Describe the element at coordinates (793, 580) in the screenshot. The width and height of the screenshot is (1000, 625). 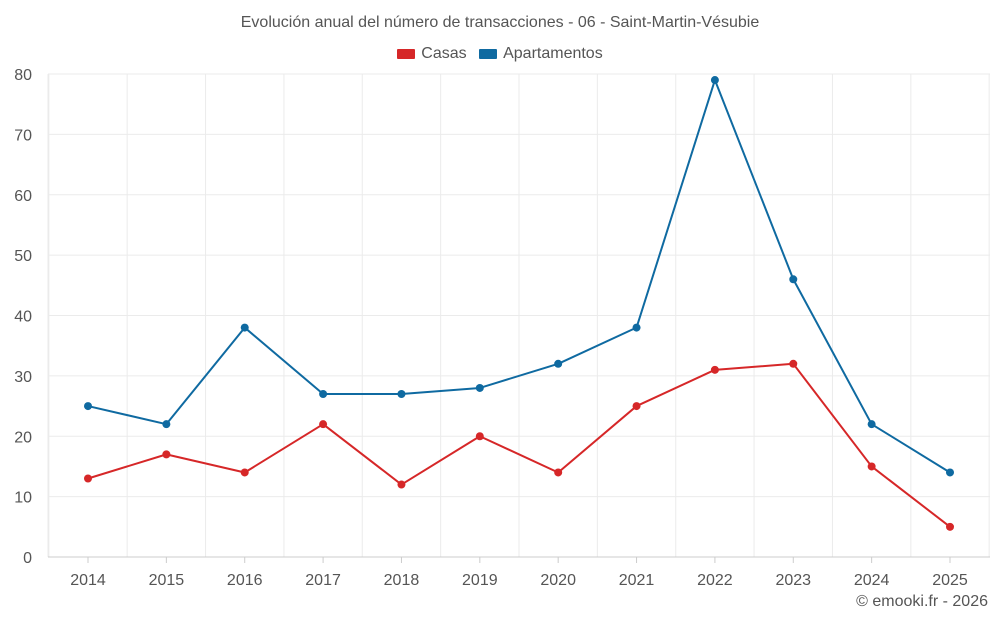
I see `x-tick-label: 2023` at that location.